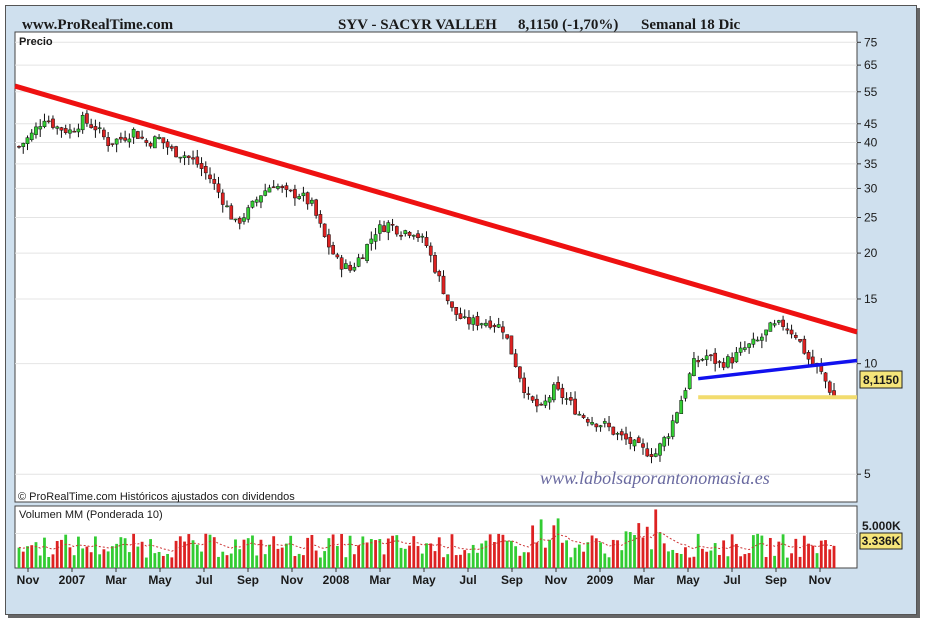 The width and height of the screenshot is (926, 626). Describe the element at coordinates (871, 124) in the screenshot. I see `y-tick-label: 45` at that location.